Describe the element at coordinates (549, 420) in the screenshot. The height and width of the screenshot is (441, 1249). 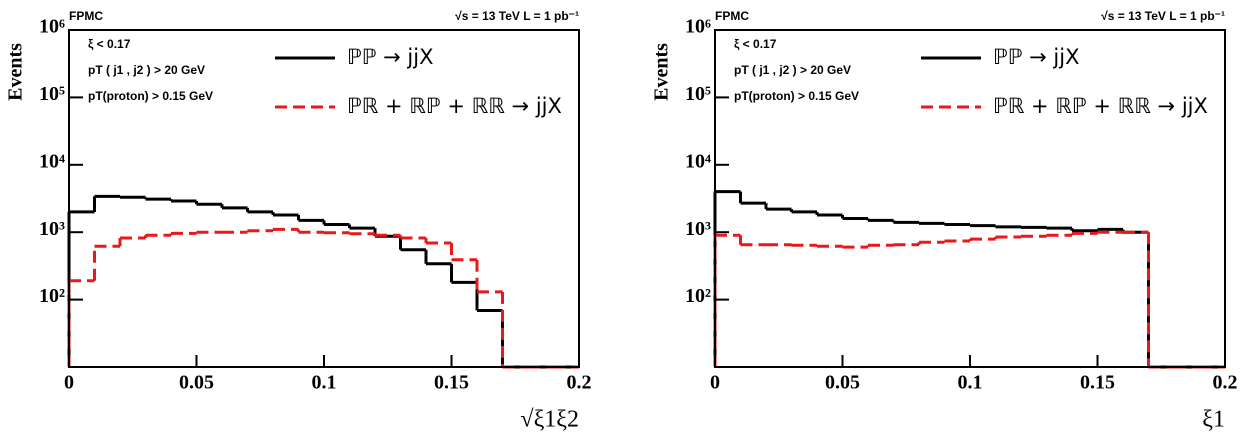
I see `x-axis-label: √ξ1ξ2` at that location.